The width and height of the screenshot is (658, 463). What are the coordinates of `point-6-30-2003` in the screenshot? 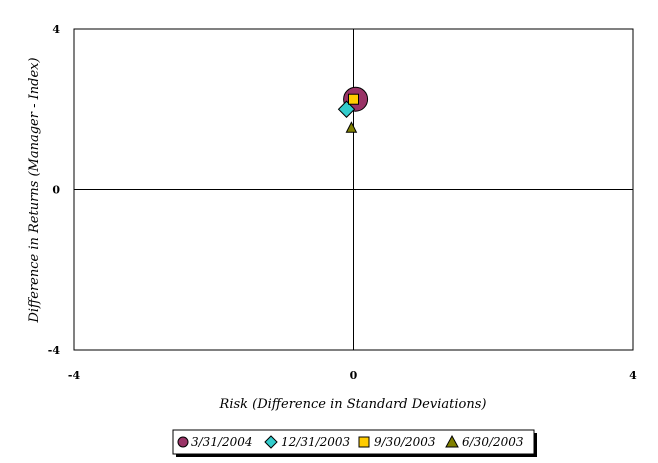 It's located at (351, 127).